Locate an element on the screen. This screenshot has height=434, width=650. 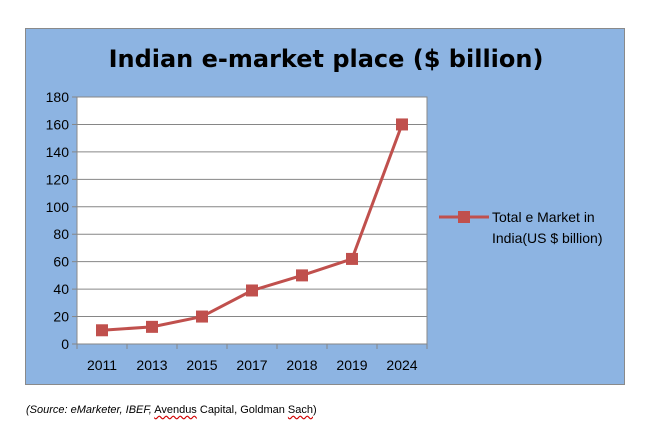
data-point-2024 is located at coordinates (402, 124).